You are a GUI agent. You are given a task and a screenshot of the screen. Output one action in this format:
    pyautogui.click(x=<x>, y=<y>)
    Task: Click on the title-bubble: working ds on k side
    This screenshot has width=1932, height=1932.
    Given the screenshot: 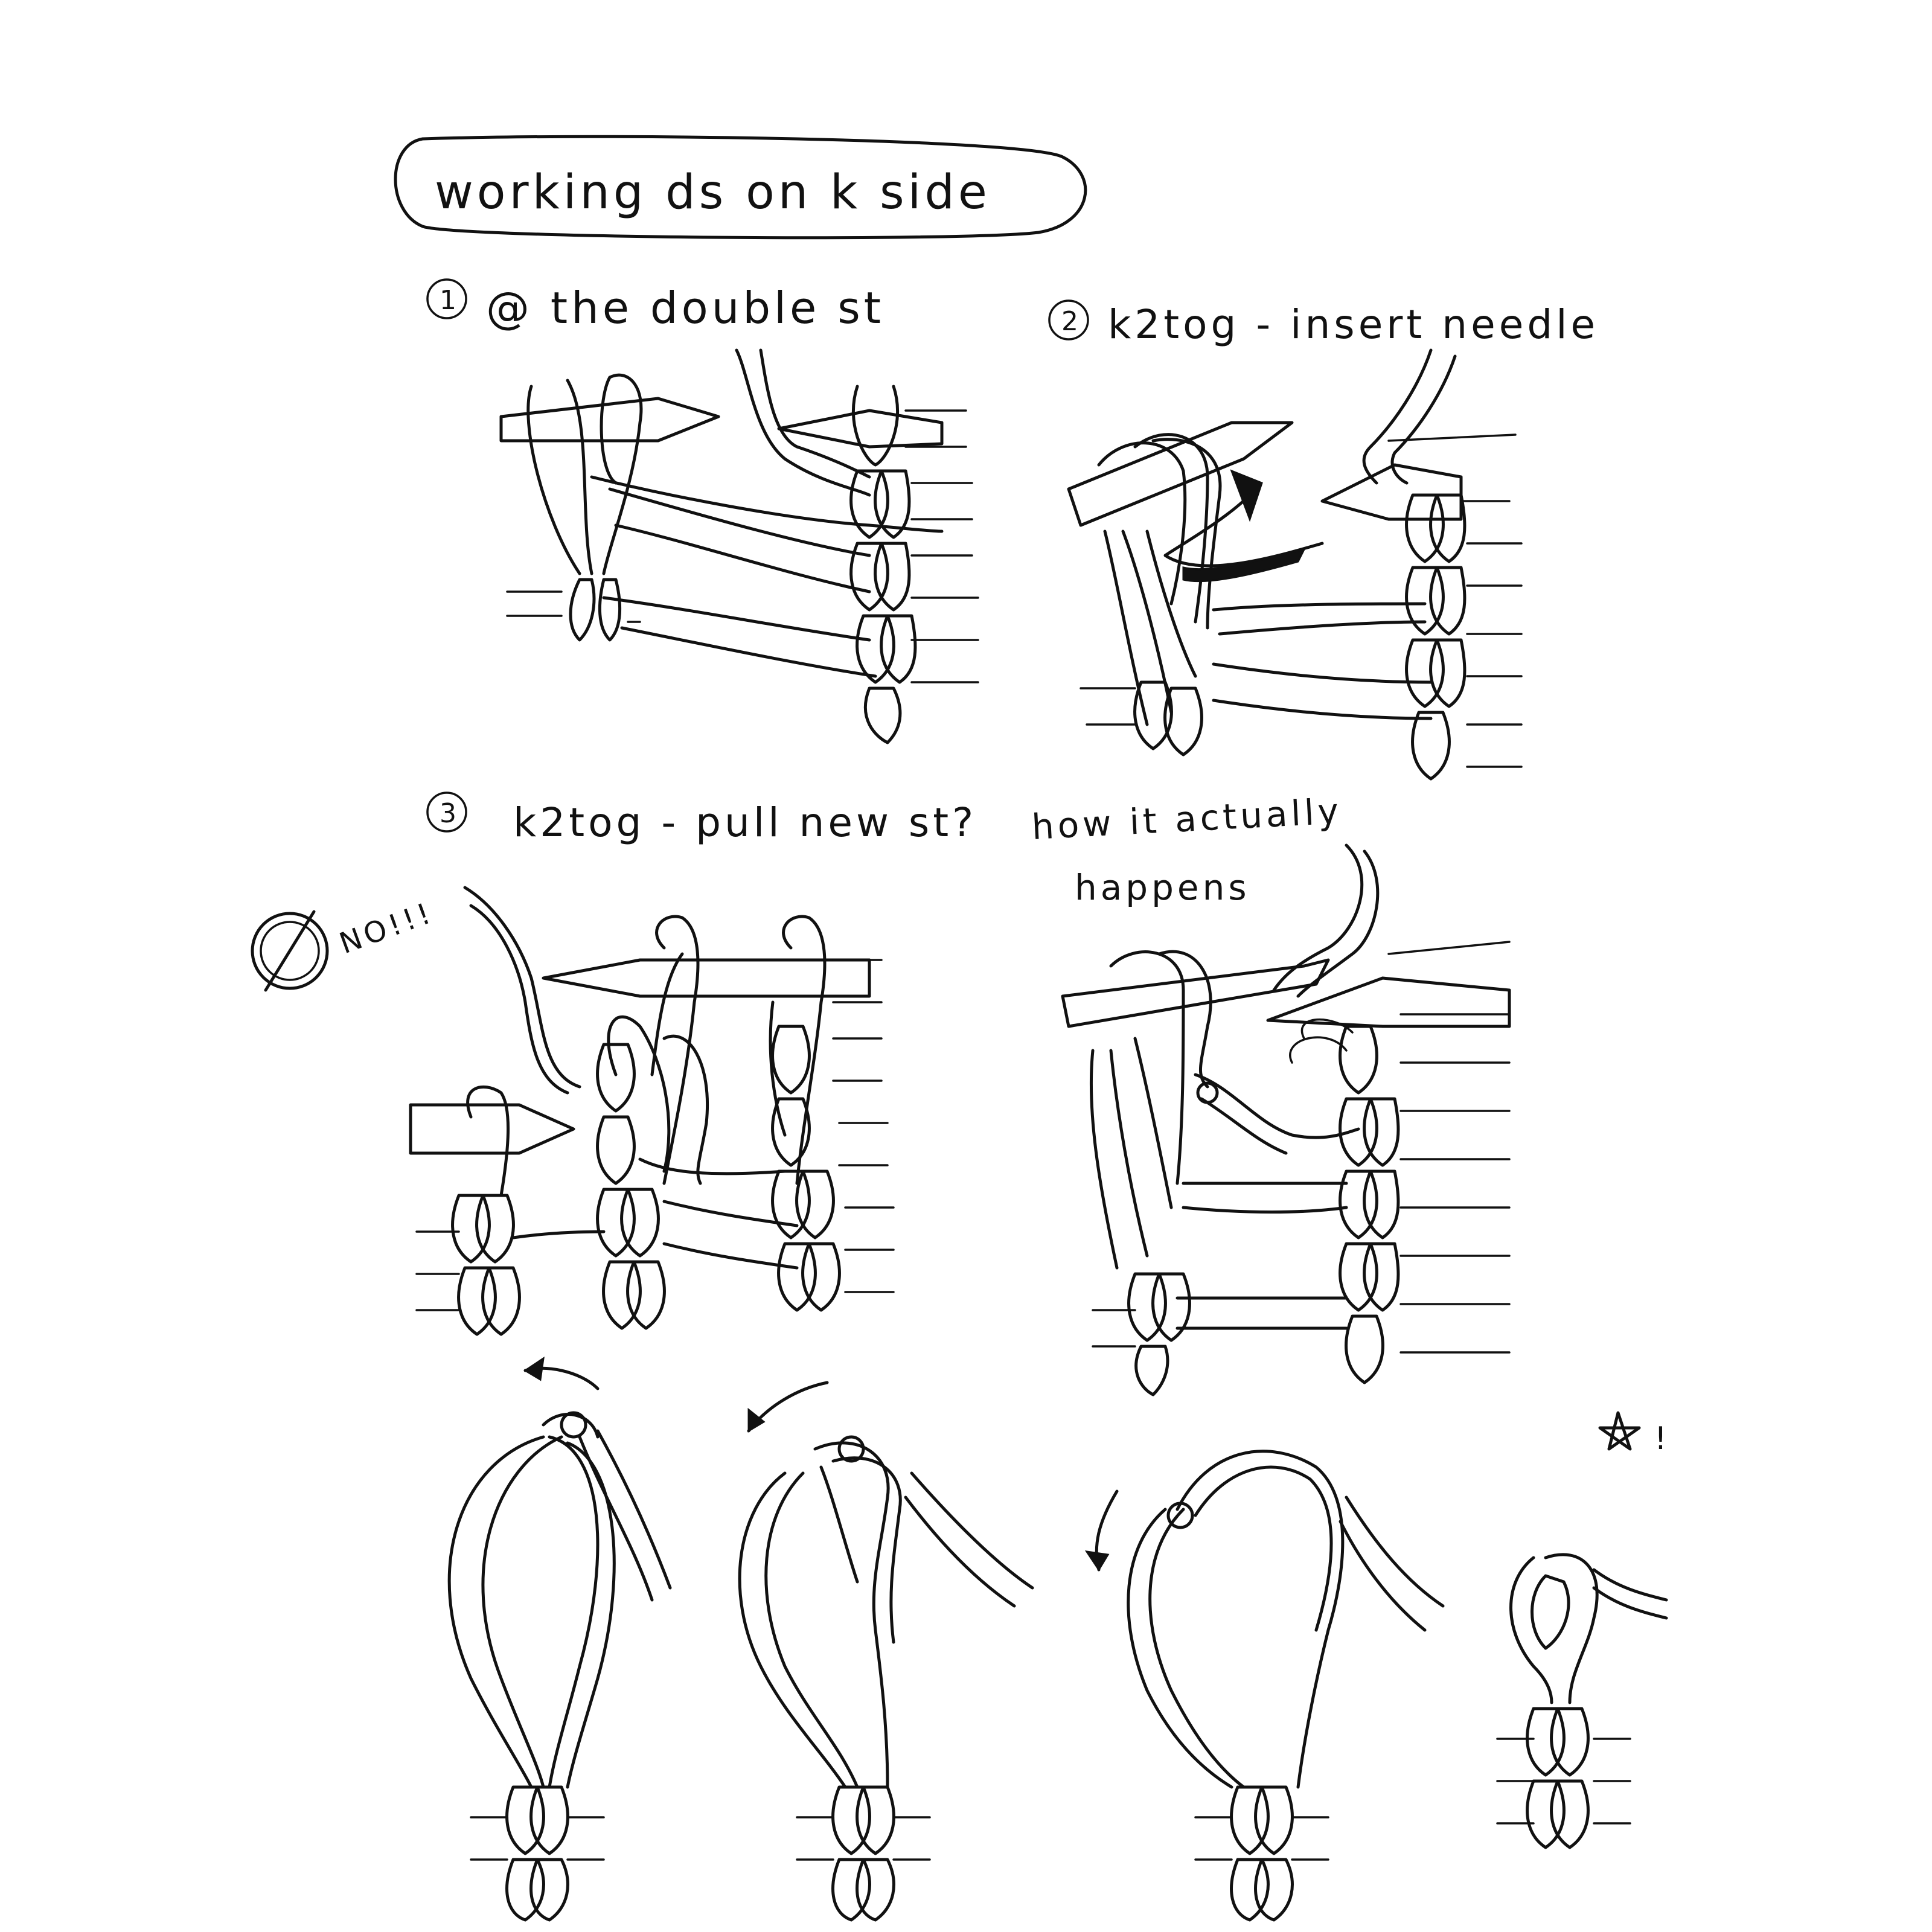 What is the action you would take?
    pyautogui.click(x=740, y=187)
    